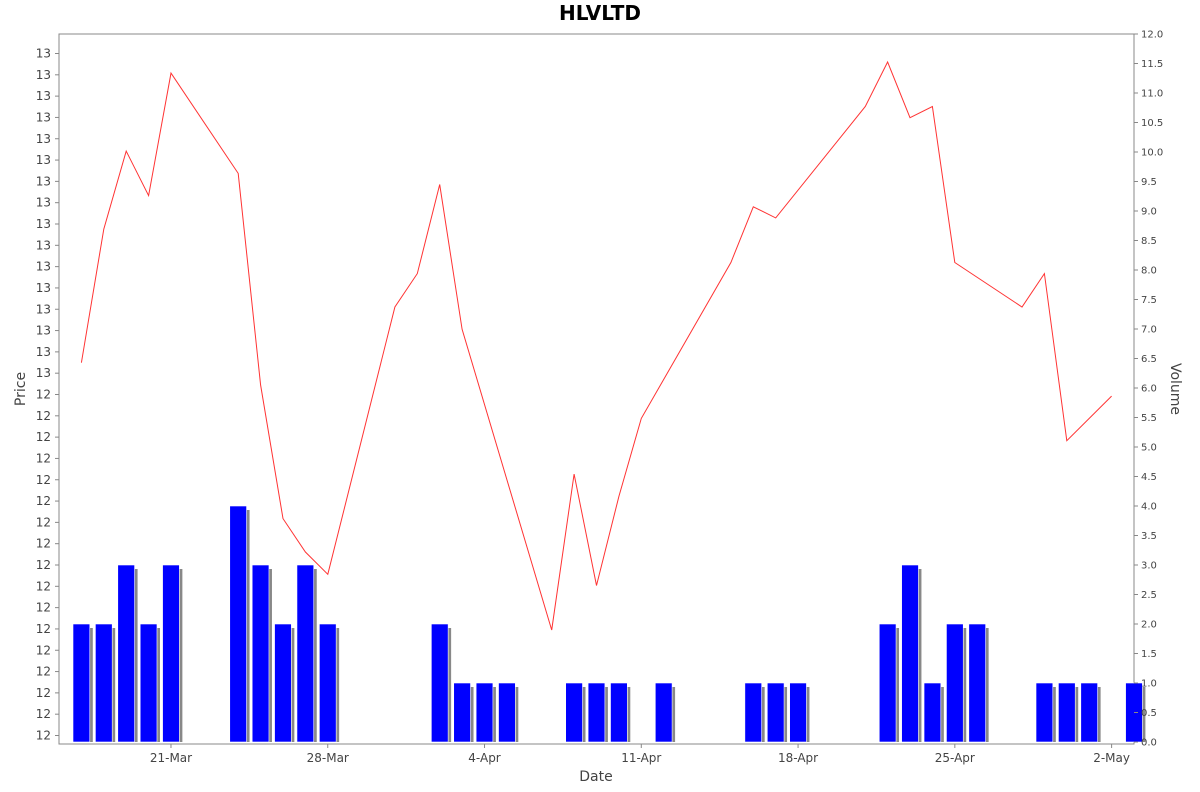 The image size is (1200, 792). Describe the element at coordinates (171, 758) in the screenshot. I see `x-axis-tick-label: 21-Mar` at that location.